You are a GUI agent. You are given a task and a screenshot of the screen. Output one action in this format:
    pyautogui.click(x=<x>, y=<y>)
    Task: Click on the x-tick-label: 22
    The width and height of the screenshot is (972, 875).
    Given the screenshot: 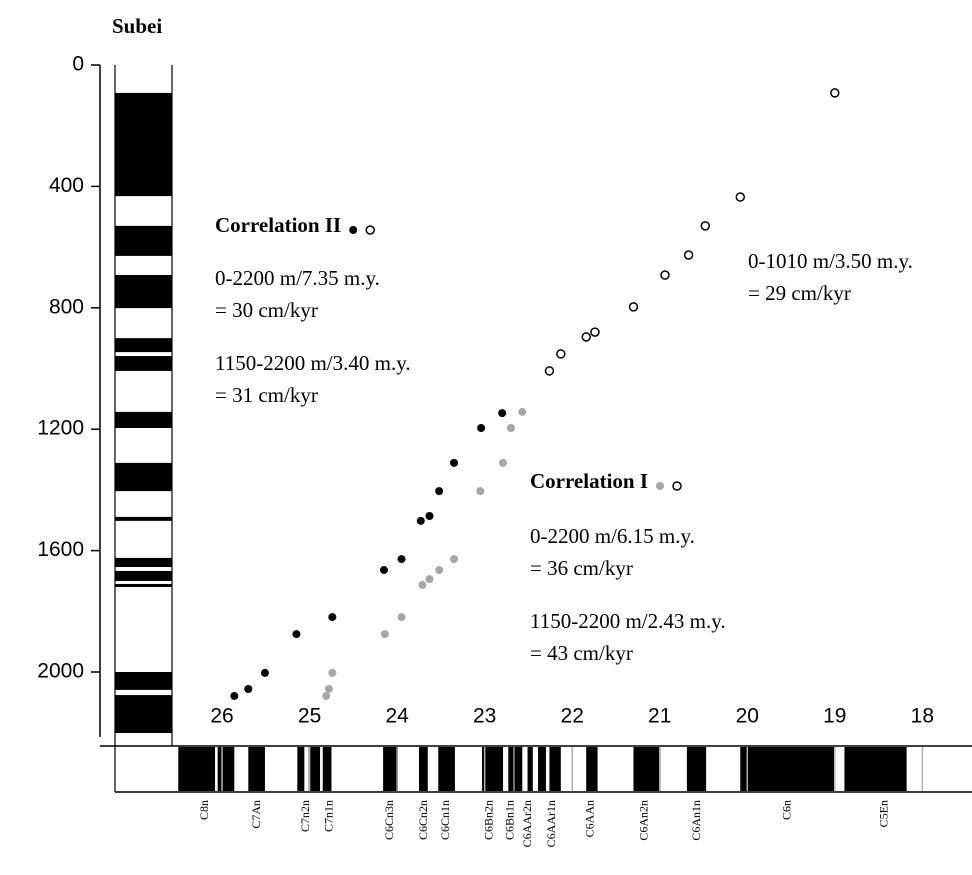 What is the action you would take?
    pyautogui.click(x=572, y=716)
    